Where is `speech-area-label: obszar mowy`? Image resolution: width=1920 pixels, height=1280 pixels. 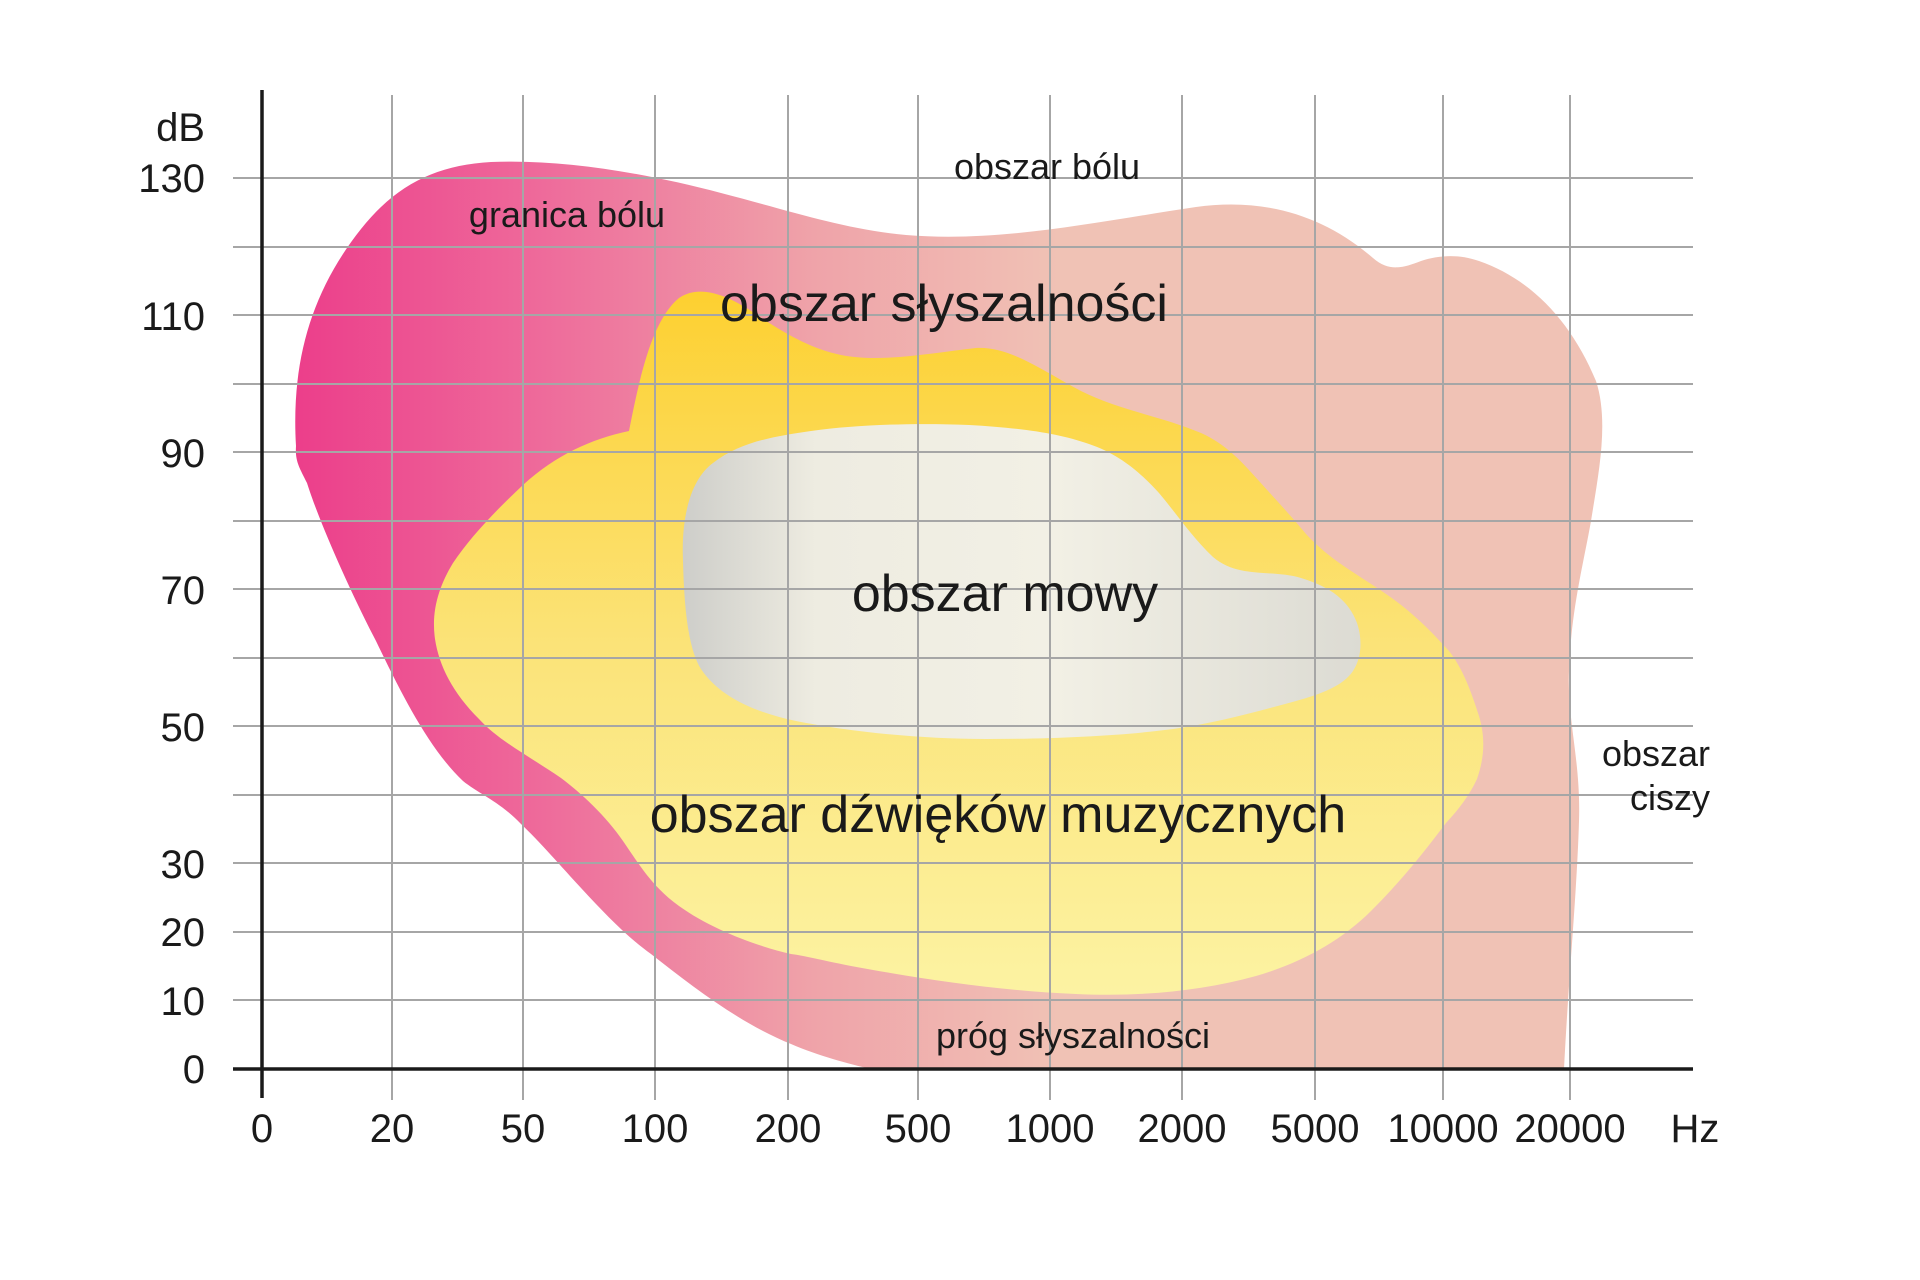 speech-area-label: obszar mowy is located at coordinates (1005, 594).